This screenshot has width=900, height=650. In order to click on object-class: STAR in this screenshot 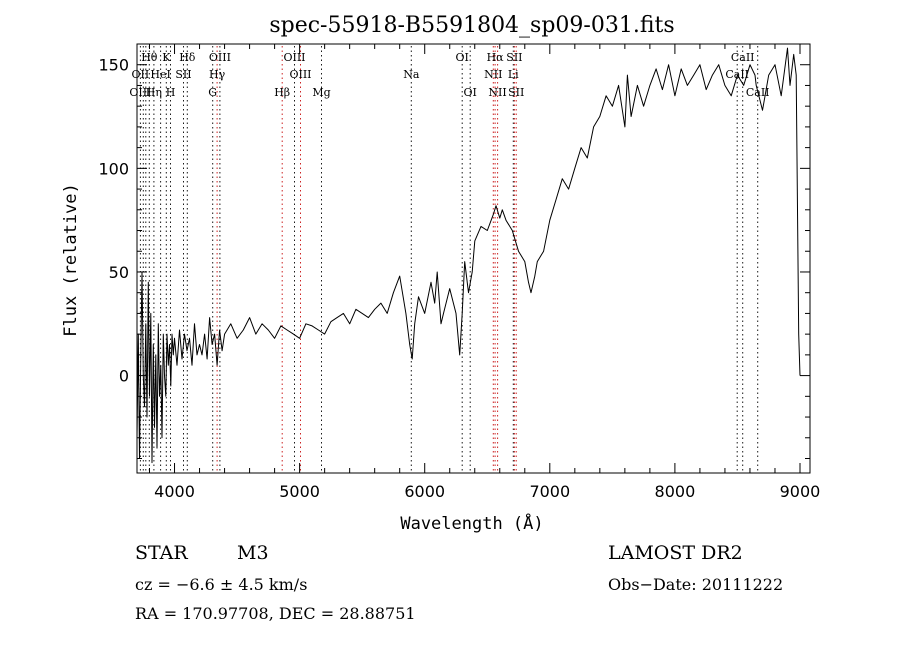, I will do `click(161, 553)`.